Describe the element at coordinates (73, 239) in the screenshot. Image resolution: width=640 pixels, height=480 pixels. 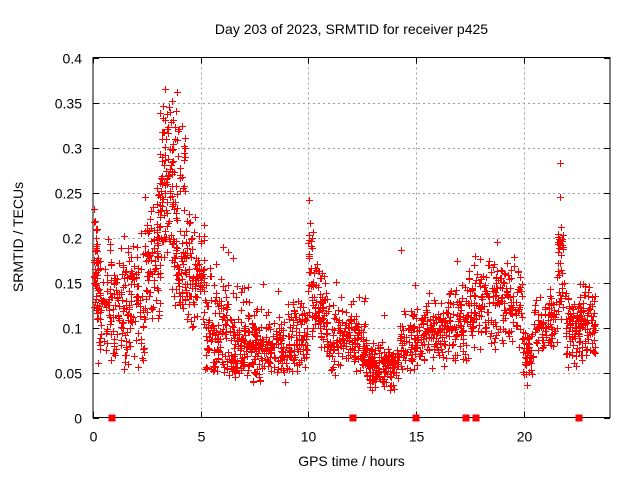
I see `y-tick-label: 0.2` at that location.